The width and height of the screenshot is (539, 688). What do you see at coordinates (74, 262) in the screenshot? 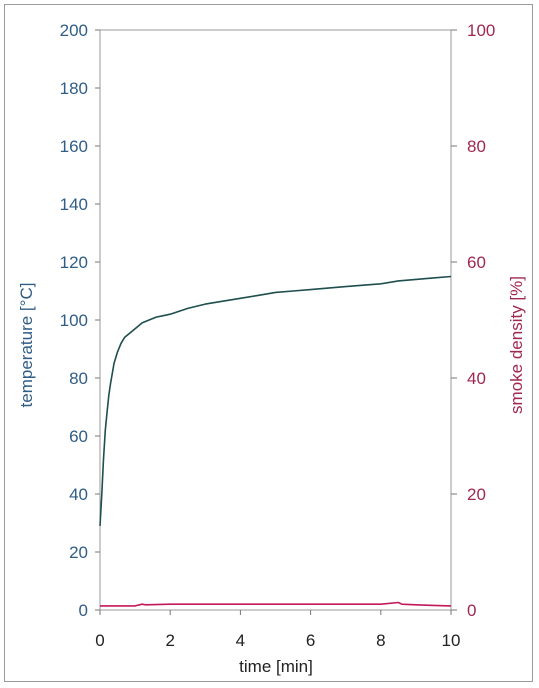
I see `y-tick-label: 120` at bounding box center [74, 262].